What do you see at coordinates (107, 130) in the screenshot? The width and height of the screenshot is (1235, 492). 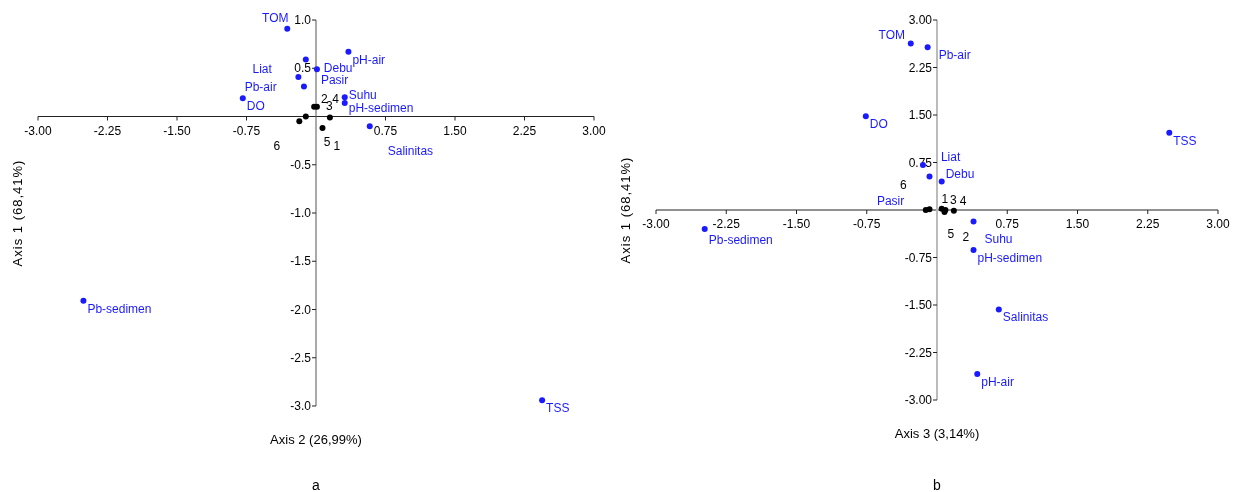 I see `x-tick-label: -2.25` at bounding box center [107, 130].